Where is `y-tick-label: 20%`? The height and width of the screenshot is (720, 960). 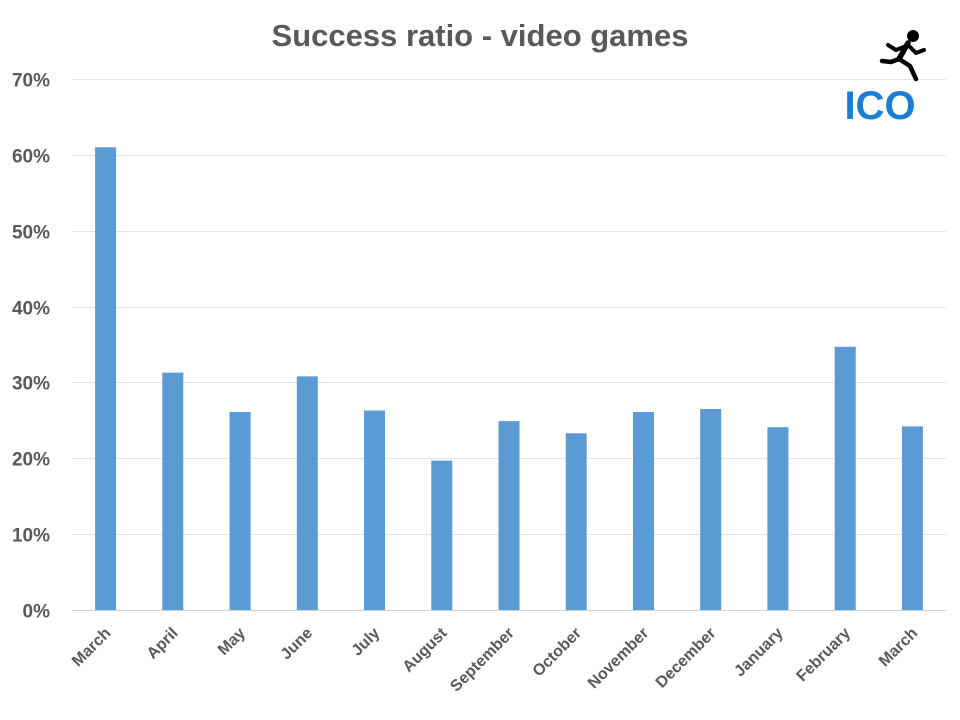 y-tick-label: 20% is located at coordinates (31, 460).